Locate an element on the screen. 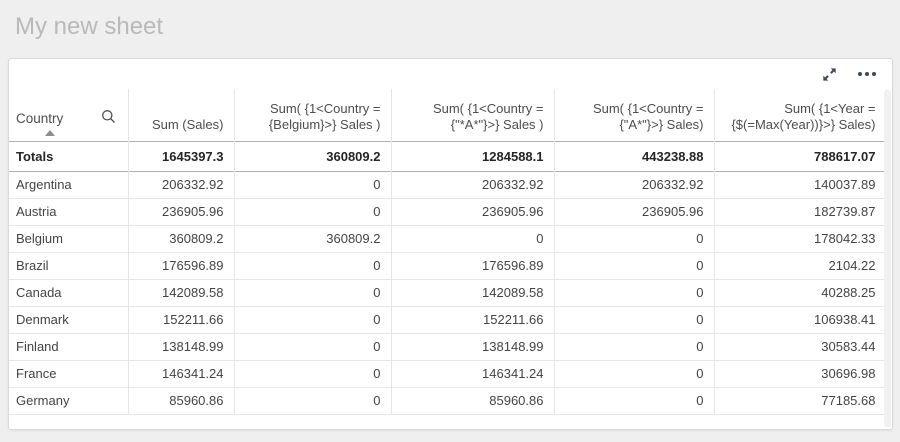 This screenshot has width=900, height=442. country-cell: Finland is located at coordinates (69, 346).